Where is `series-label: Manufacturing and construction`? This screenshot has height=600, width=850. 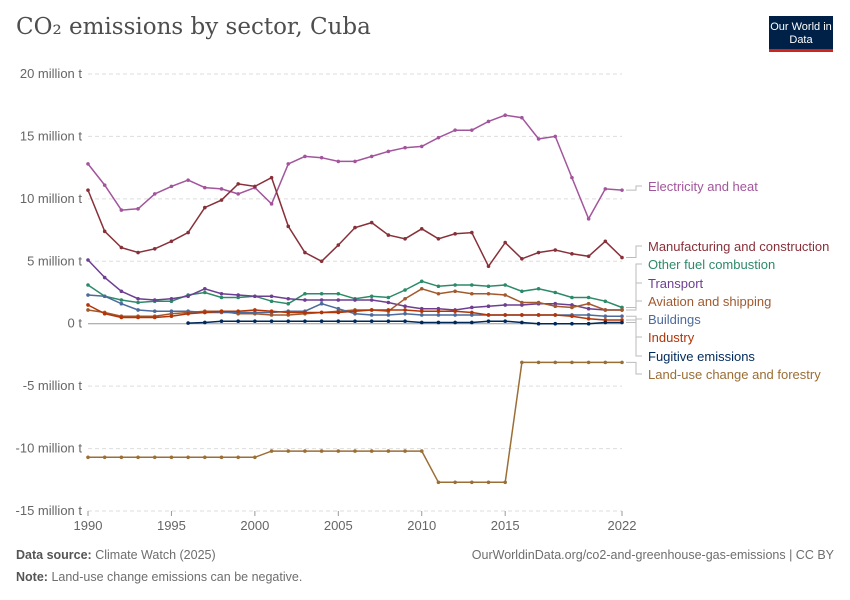 series-label: Manufacturing and construction is located at coordinates (738, 246).